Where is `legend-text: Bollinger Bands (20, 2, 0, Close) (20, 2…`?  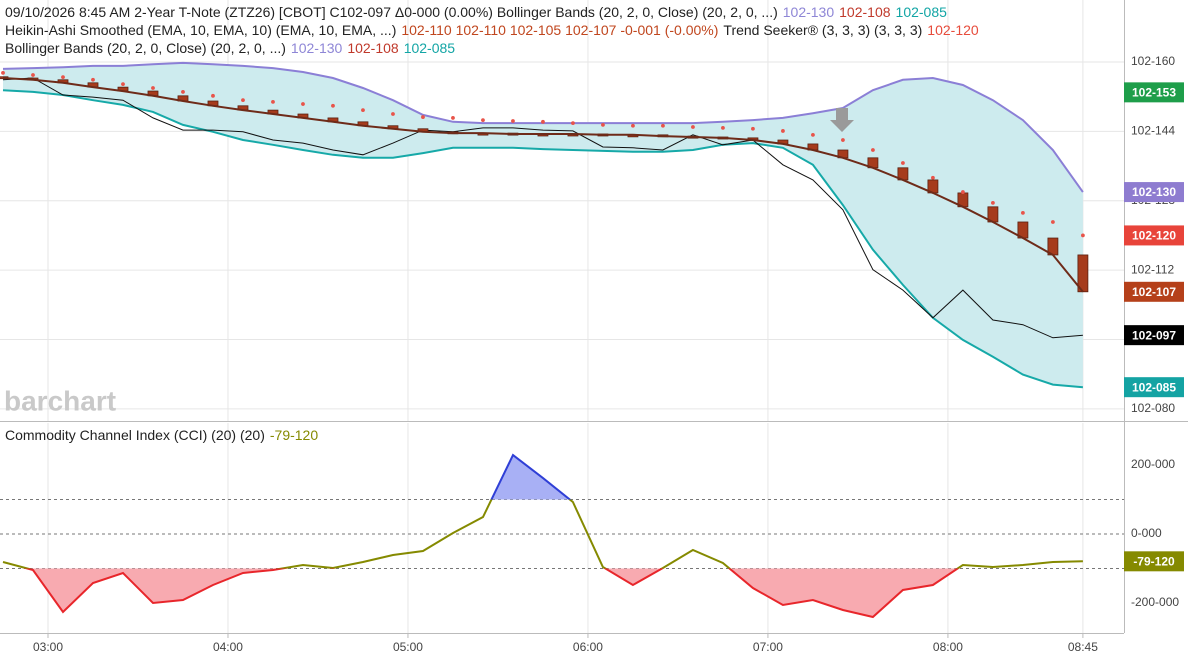
legend-text: Bollinger Bands (20, 2, 0, Close) (20, 2… is located at coordinates (145, 48).